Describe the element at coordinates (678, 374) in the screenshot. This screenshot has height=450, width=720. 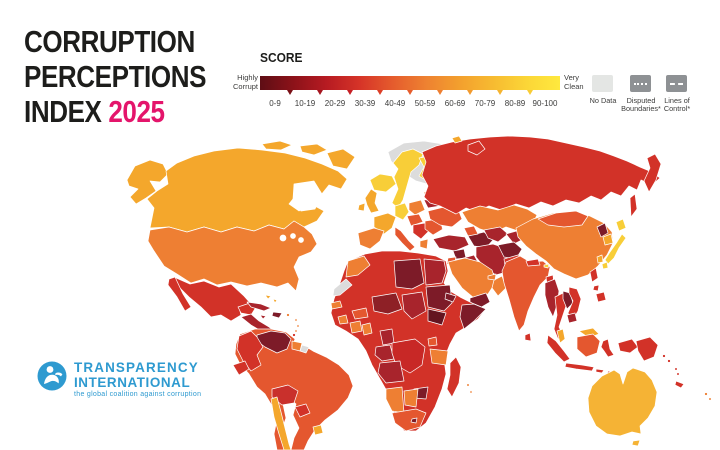
I see `region-vanuatu` at that location.